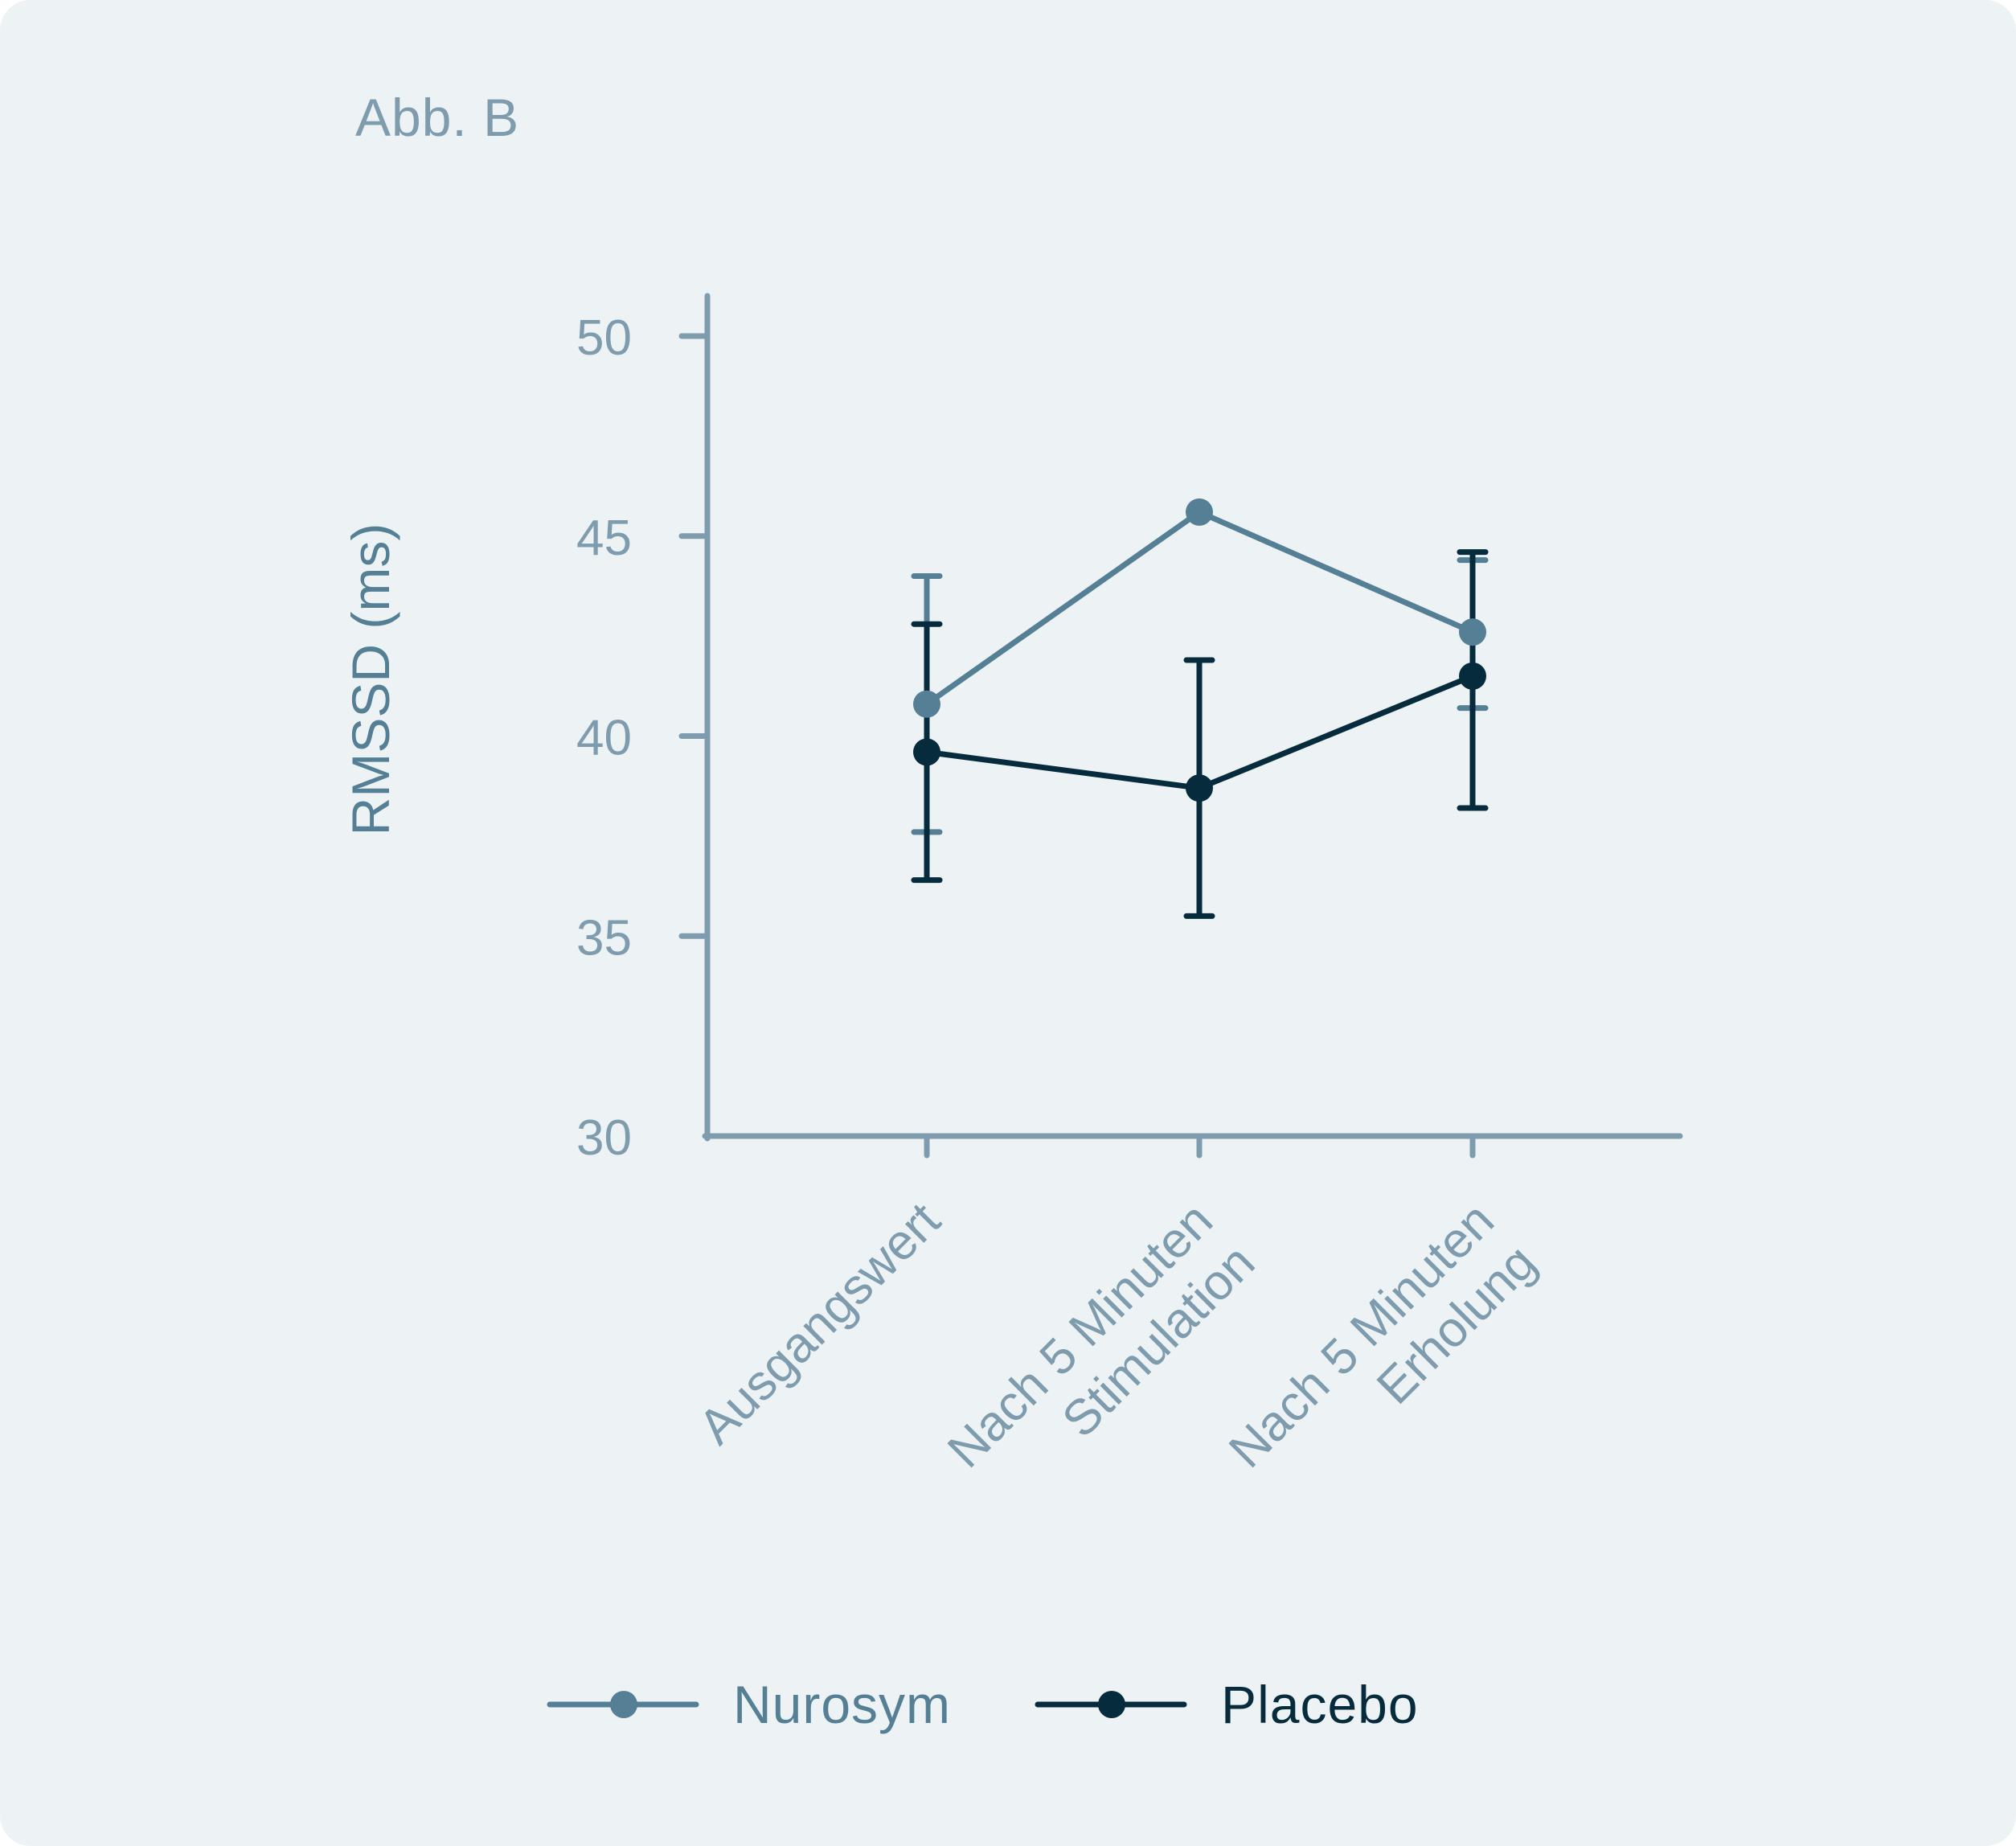 This screenshot has width=2016, height=1846. Describe the element at coordinates (604, 938) in the screenshot. I see `y-tick-label: 35` at that location.